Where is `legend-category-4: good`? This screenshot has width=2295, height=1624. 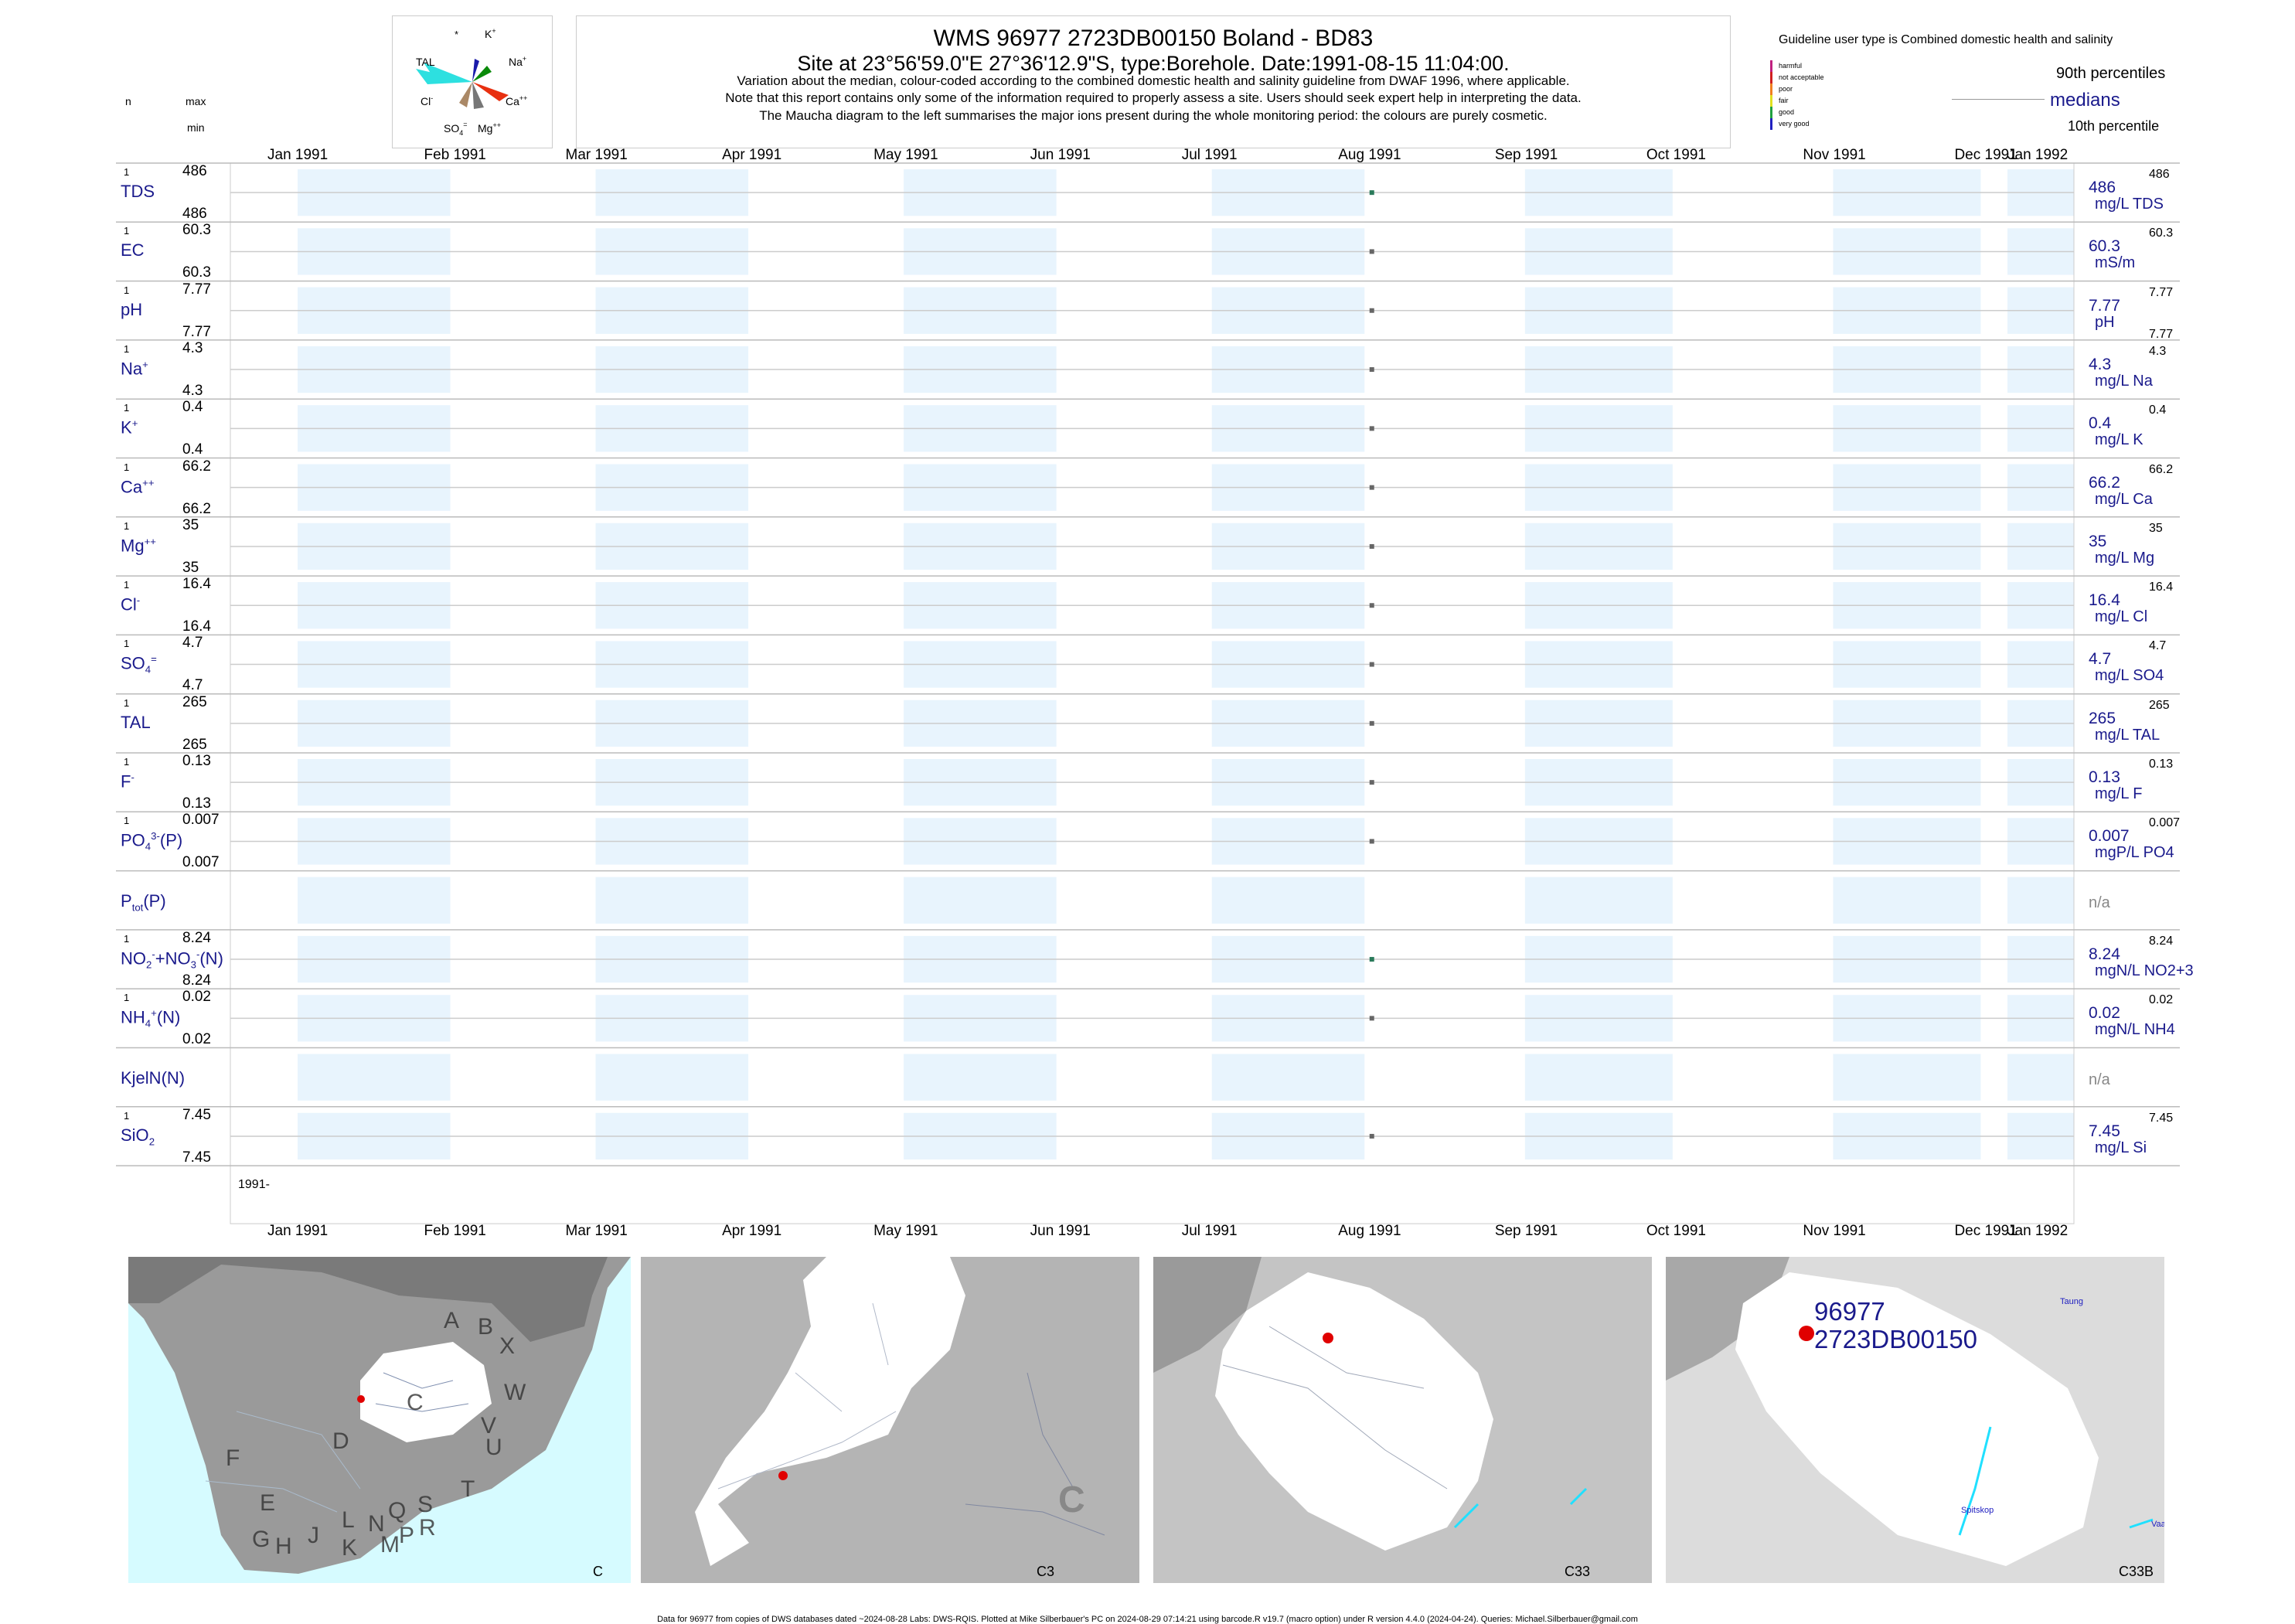 legend-category-4: good is located at coordinates (1782, 112).